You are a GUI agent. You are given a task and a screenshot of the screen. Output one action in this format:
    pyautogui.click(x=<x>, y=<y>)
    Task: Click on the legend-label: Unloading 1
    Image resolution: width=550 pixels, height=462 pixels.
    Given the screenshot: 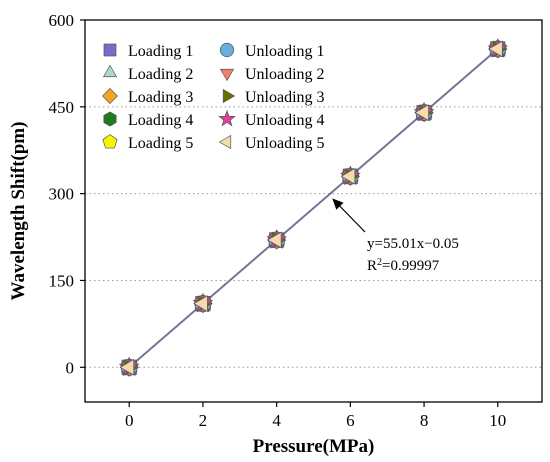 What is the action you would take?
    pyautogui.click(x=285, y=51)
    